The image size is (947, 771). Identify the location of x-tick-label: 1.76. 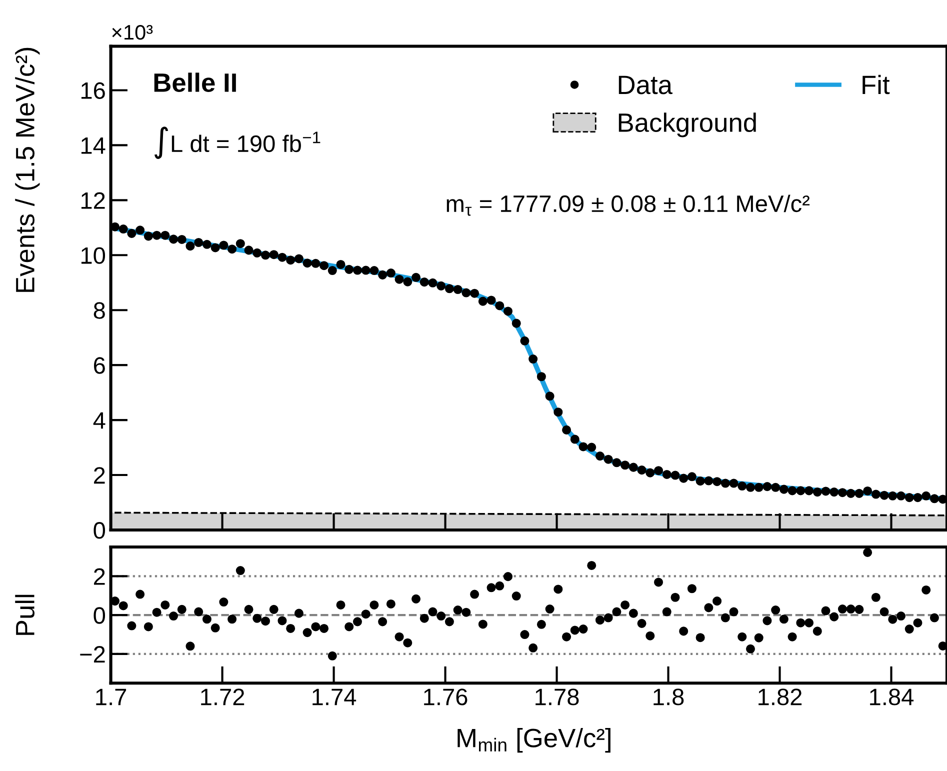
(446, 697).